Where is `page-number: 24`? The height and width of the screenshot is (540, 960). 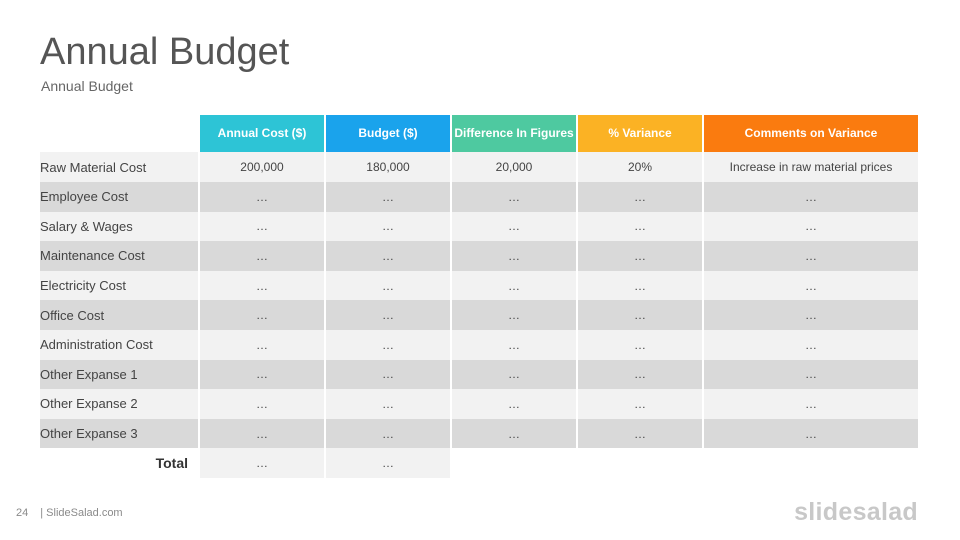
page-number: 24 is located at coordinates (22, 513).